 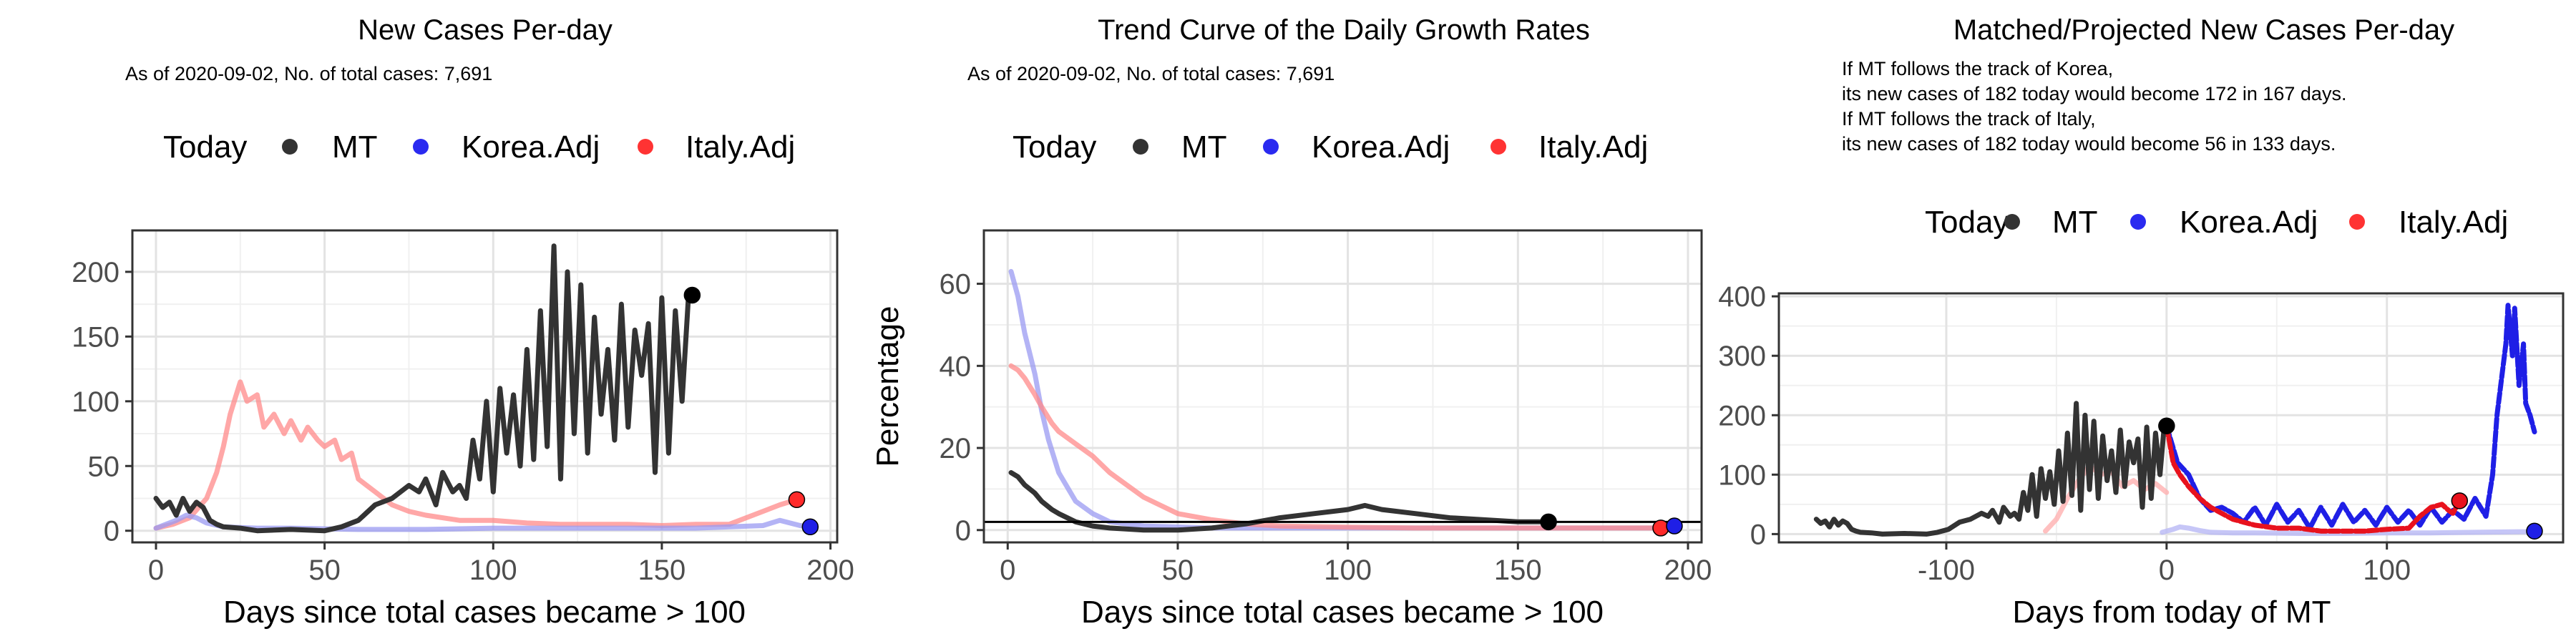 What do you see at coordinates (95, 337) in the screenshot?
I see `y-tick-label: 150` at bounding box center [95, 337].